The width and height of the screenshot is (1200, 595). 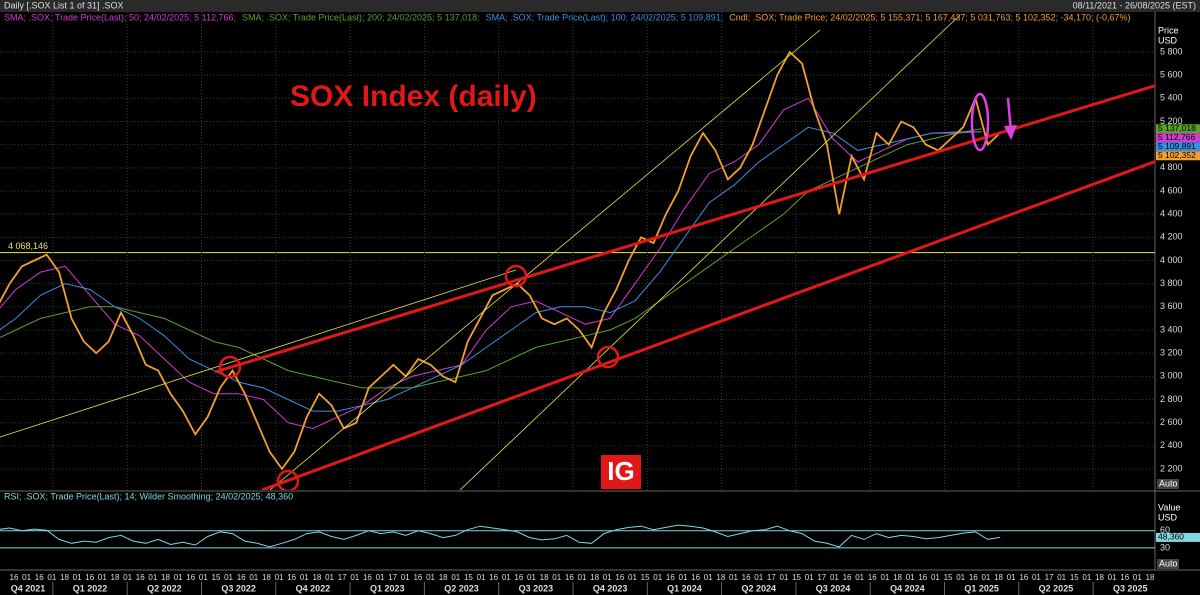 I want to click on y-tick-label: 30, so click(x=1165, y=547).